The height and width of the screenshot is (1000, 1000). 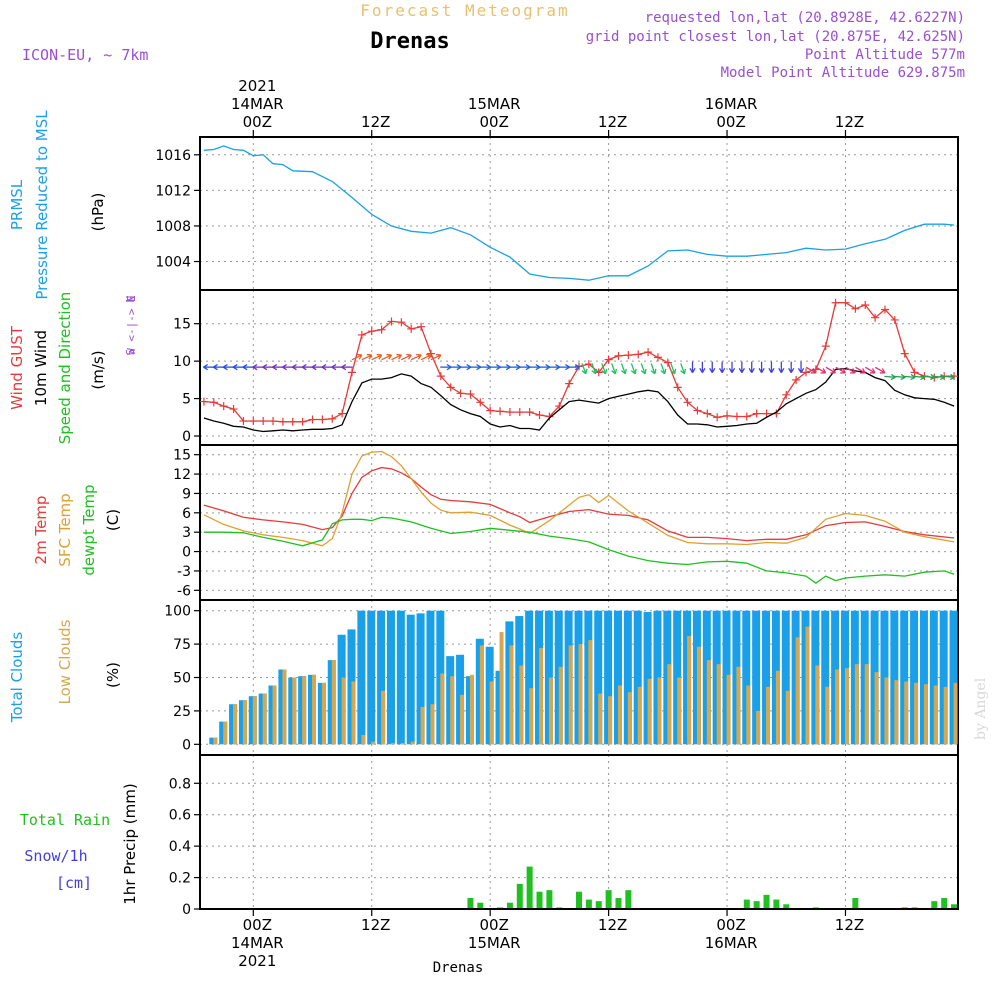 What do you see at coordinates (494, 104) in the screenshot?
I see `x-label-top: 15MAR` at bounding box center [494, 104].